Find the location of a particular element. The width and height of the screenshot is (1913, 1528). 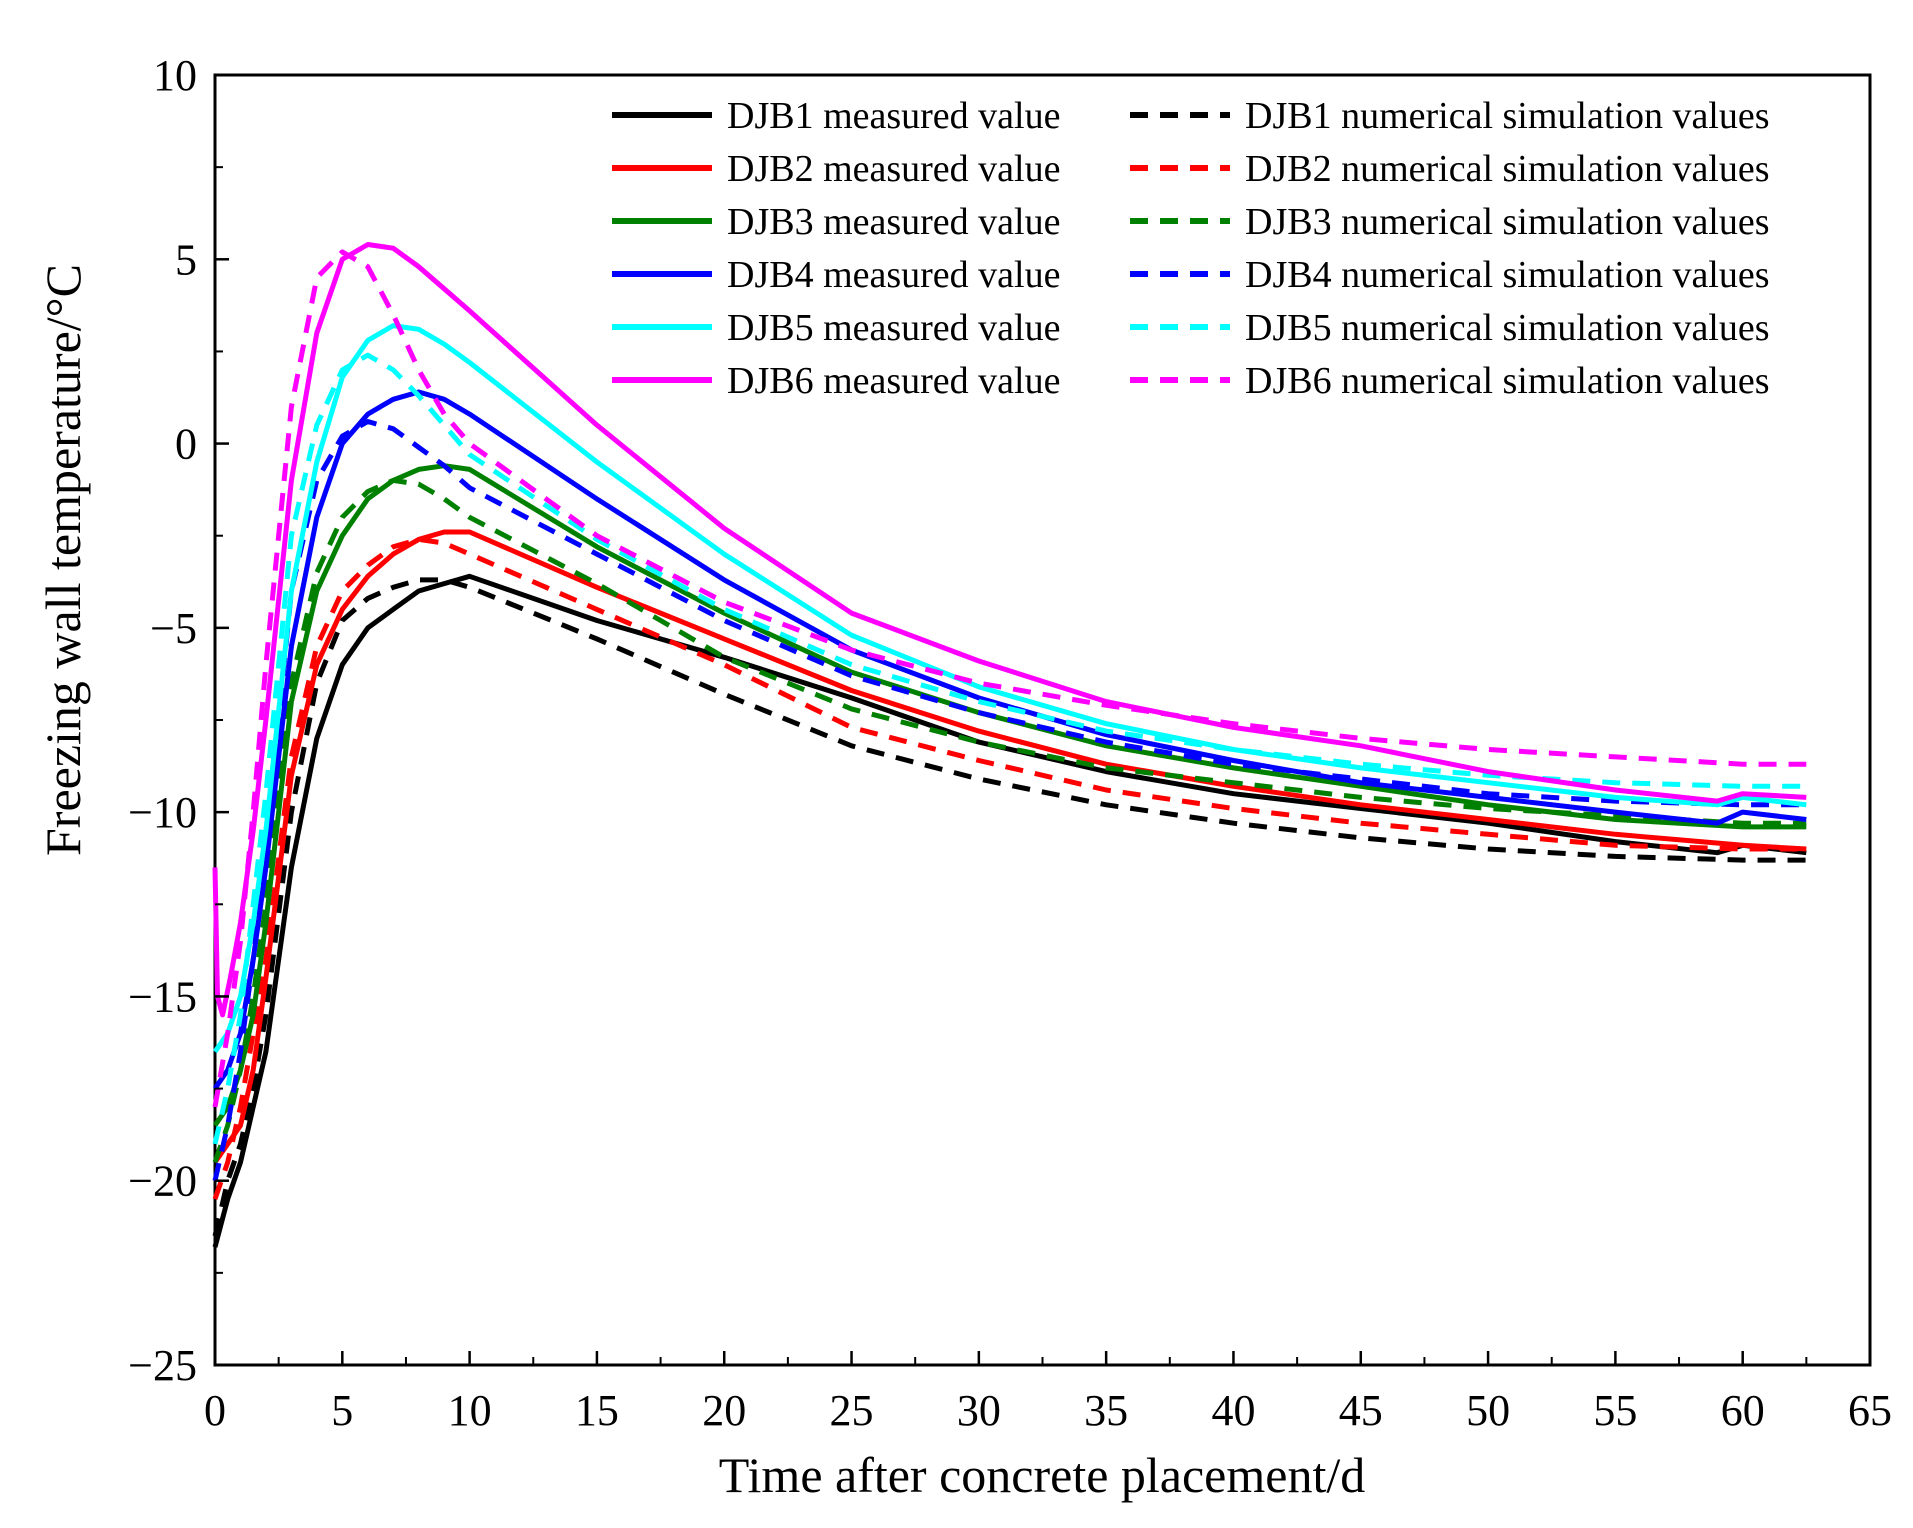

y-tick-label: 5 is located at coordinates (186, 259).